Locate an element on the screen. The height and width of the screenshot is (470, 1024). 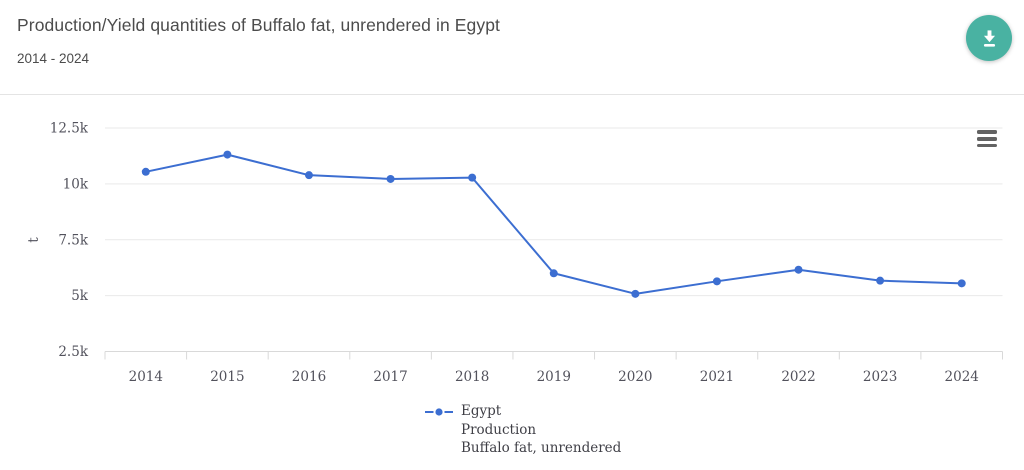
data-point-2017 is located at coordinates (390, 178).